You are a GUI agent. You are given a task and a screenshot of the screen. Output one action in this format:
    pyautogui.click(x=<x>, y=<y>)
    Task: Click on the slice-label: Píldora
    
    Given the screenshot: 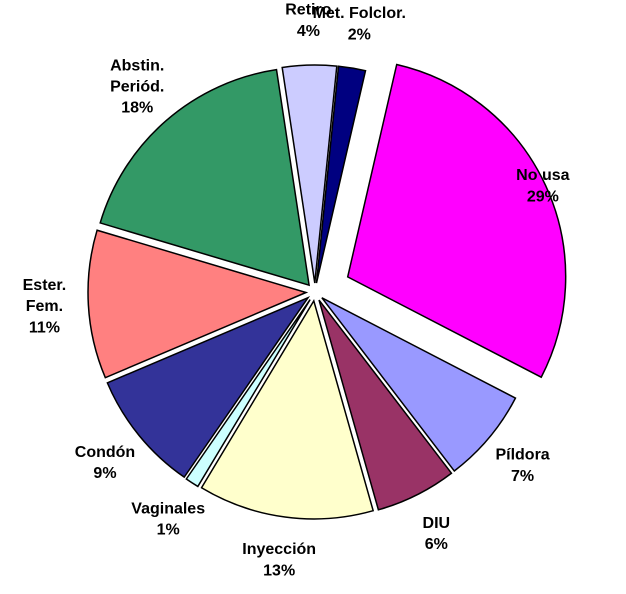 What is the action you would take?
    pyautogui.click(x=522, y=455)
    